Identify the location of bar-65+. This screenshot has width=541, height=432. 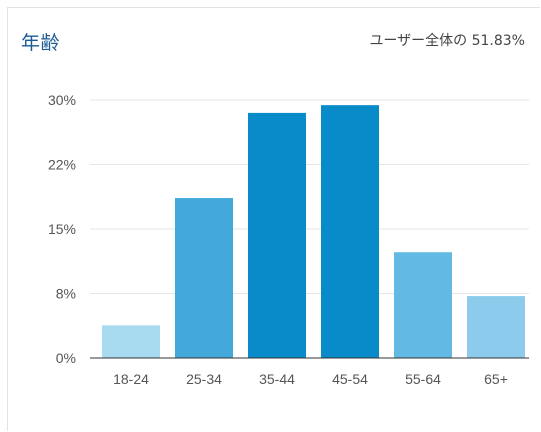
(496, 327).